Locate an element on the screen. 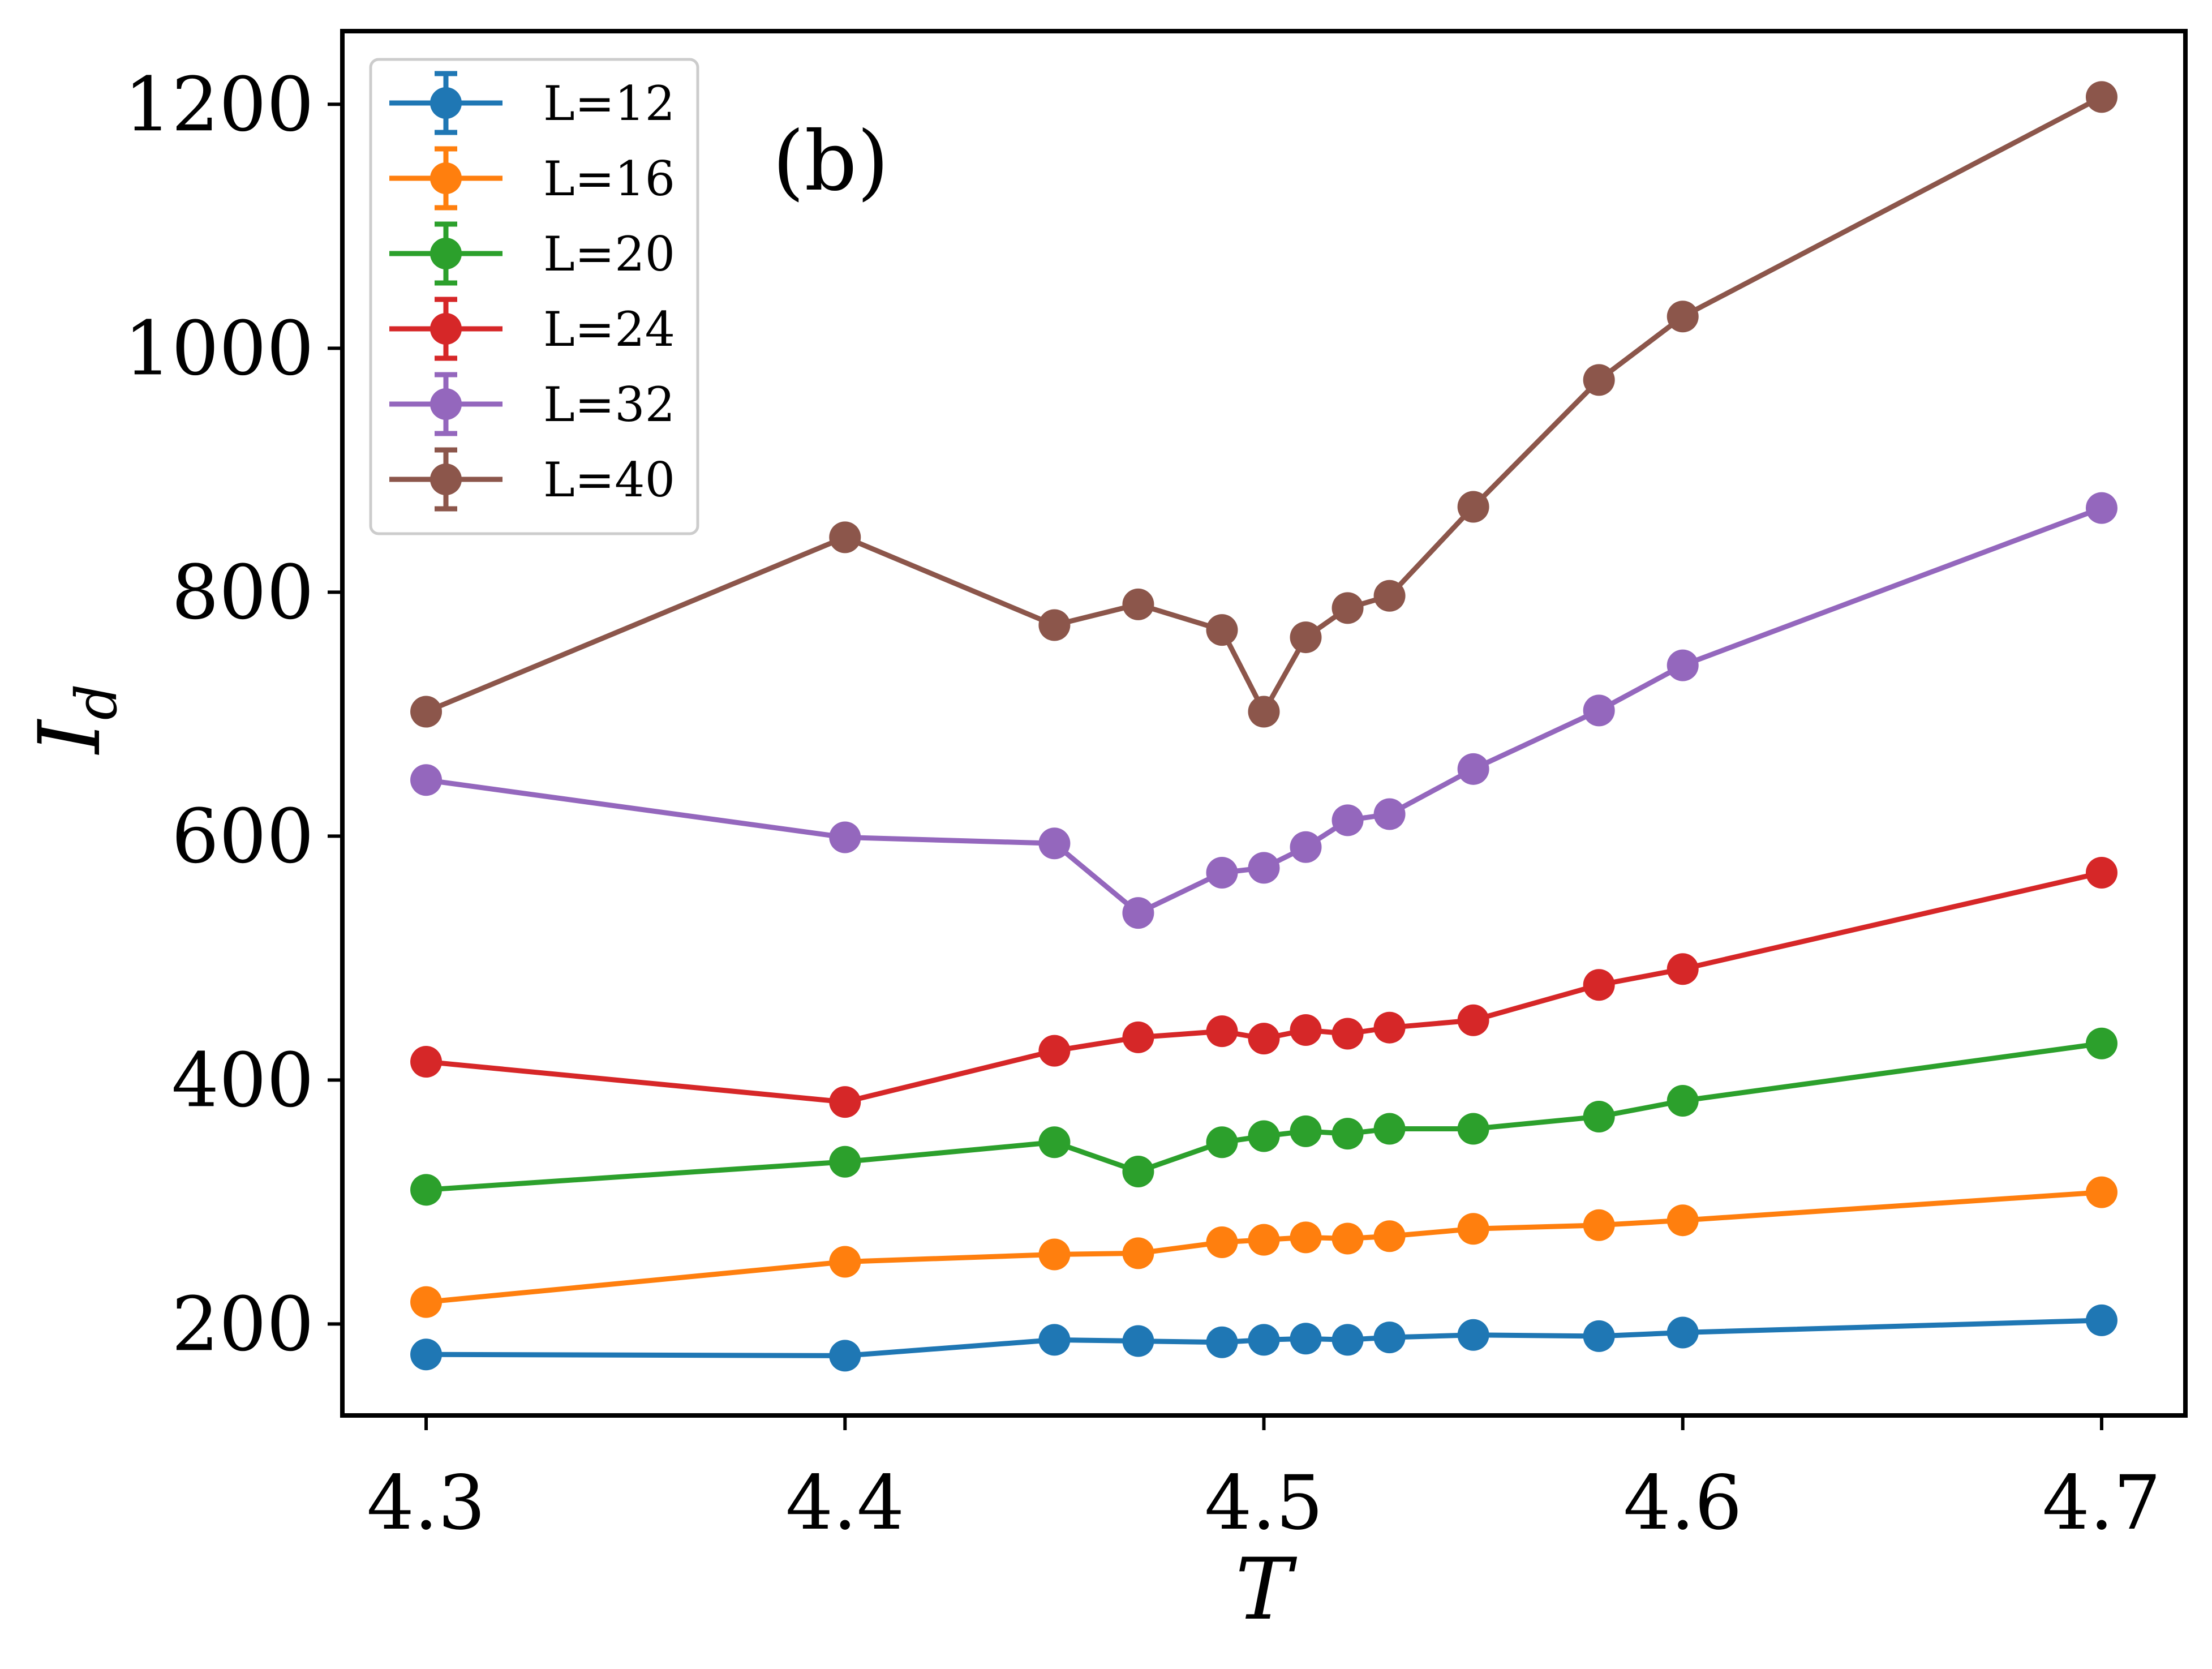 The width and height of the screenshot is (2212, 1669). x-tick-label: 4.6 is located at coordinates (1682, 1504).